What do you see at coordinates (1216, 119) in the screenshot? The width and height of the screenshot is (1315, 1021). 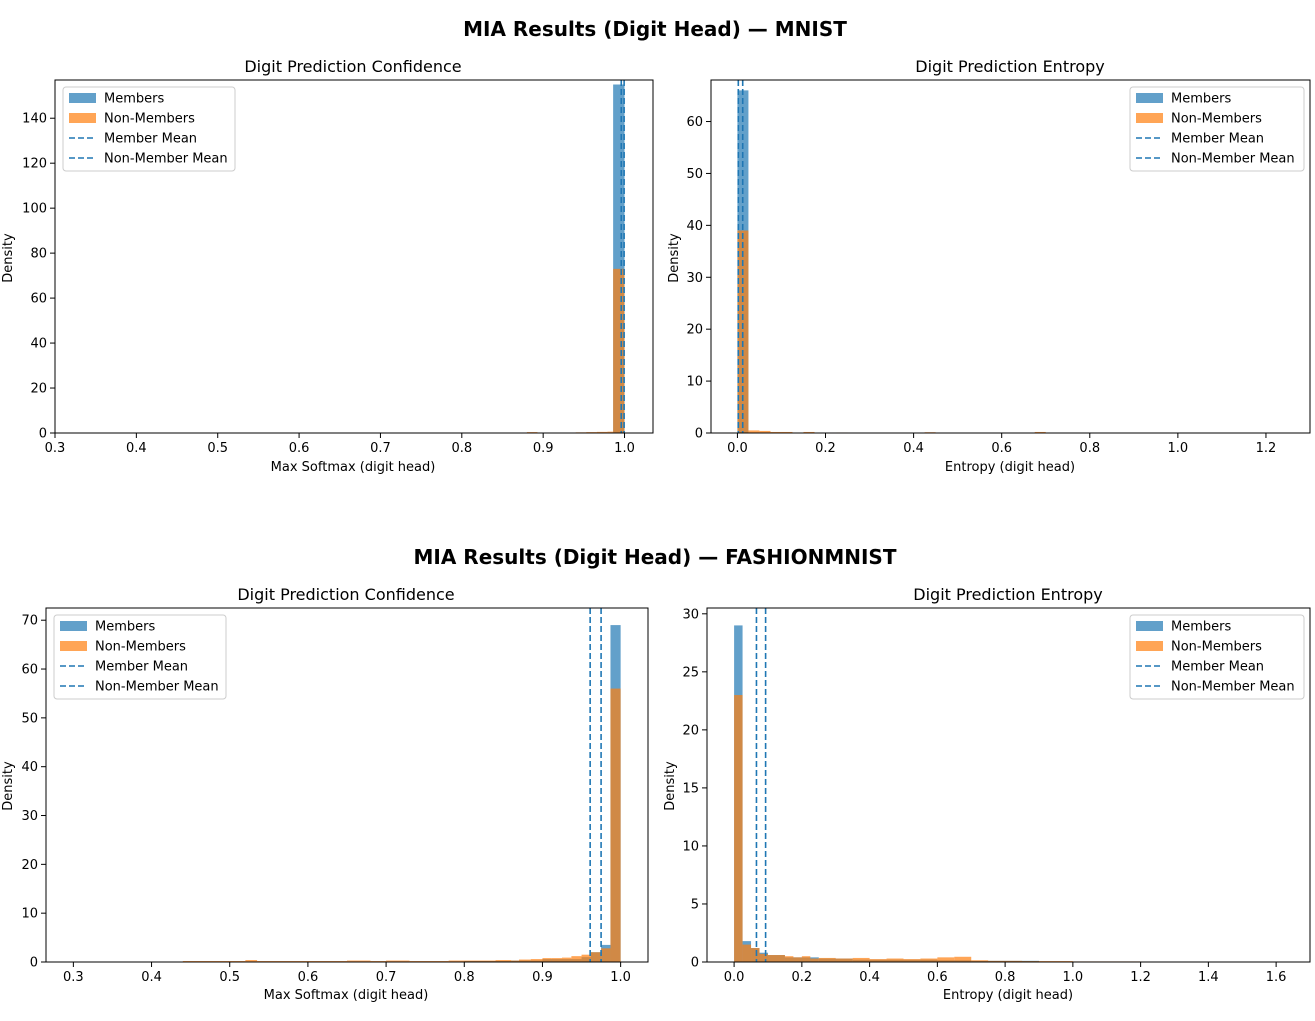 I see `non-member-legend-label: Non-Members` at bounding box center [1216, 119].